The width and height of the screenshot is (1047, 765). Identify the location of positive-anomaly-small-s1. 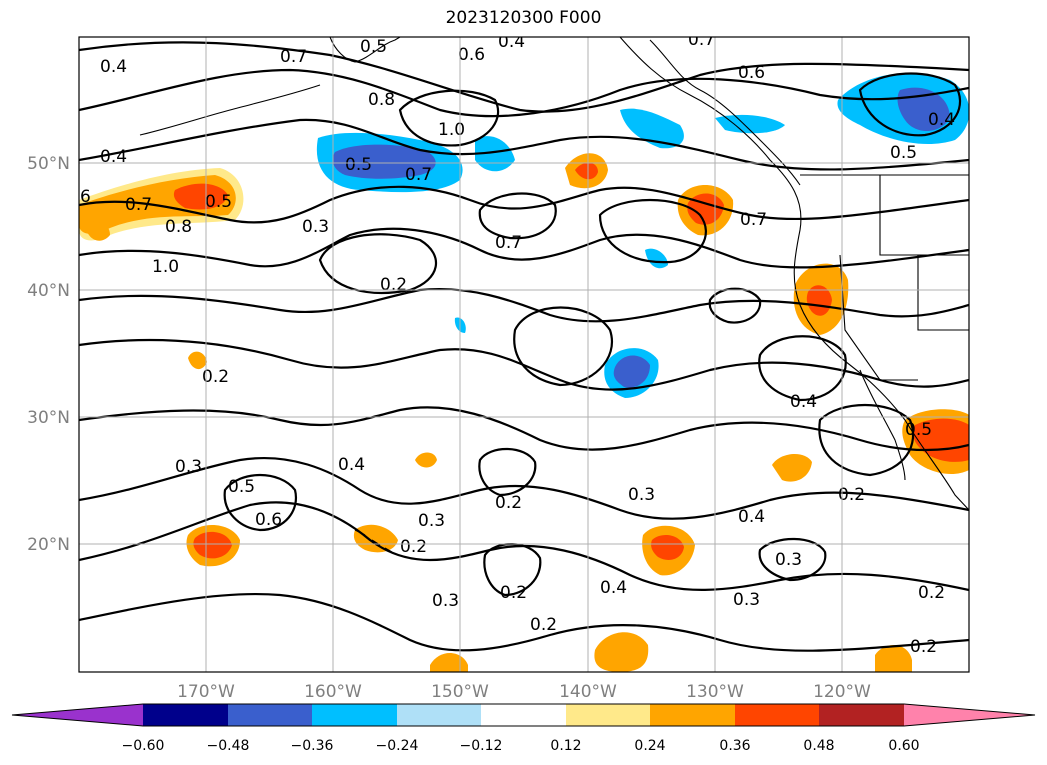
(375, 538).